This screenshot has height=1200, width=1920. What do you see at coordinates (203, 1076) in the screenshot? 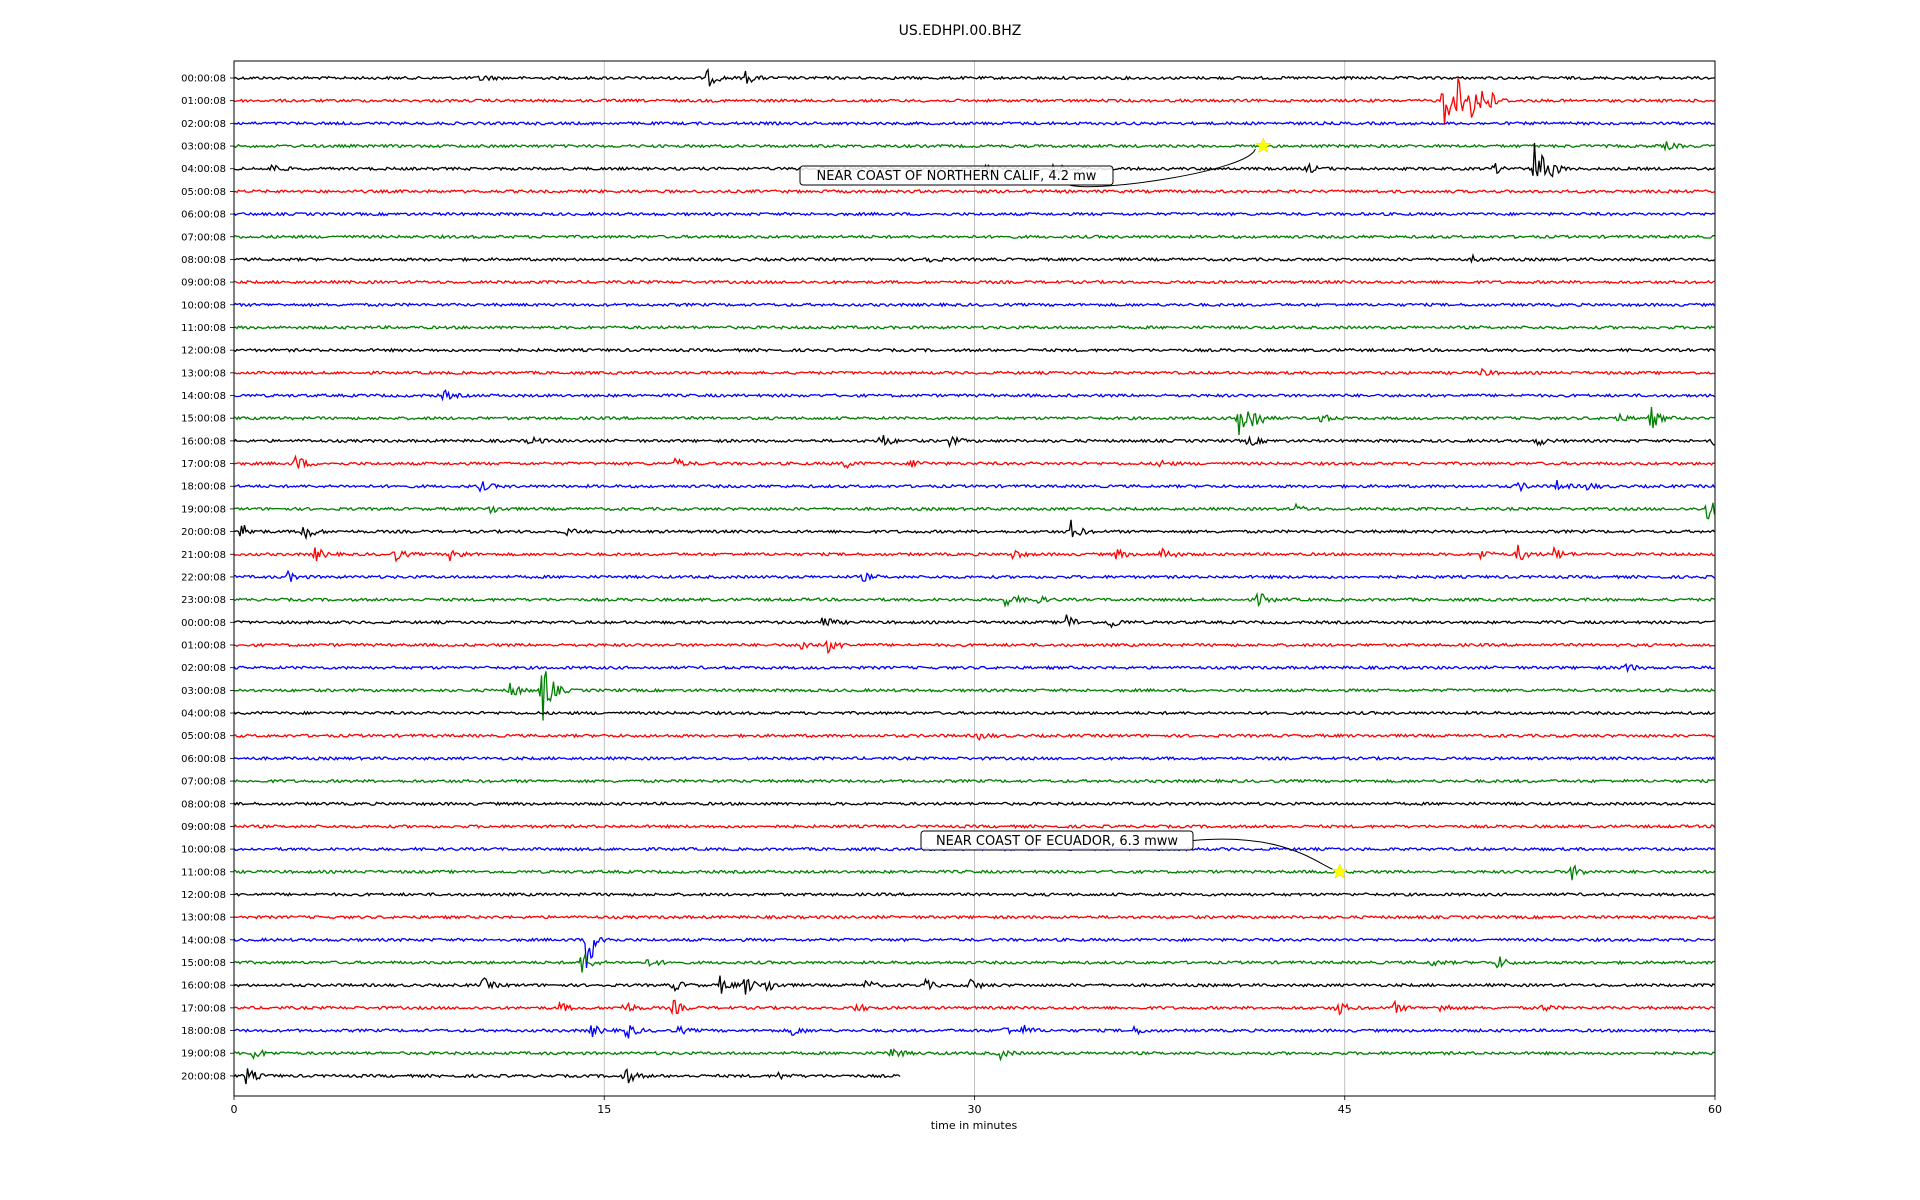
I see `row-label: 20:00:08` at bounding box center [203, 1076].